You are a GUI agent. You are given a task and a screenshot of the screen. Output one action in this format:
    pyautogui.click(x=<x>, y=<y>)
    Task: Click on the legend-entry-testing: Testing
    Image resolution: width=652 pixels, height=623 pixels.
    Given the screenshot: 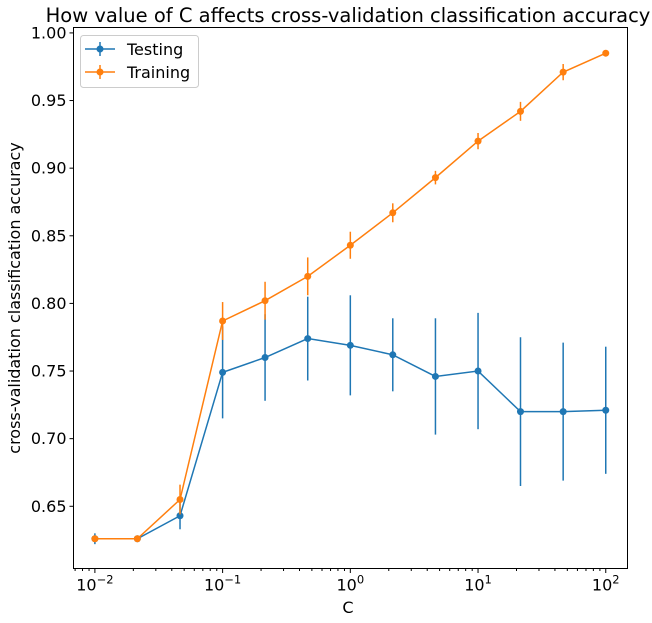 What is the action you would take?
    pyautogui.click(x=134, y=49)
    